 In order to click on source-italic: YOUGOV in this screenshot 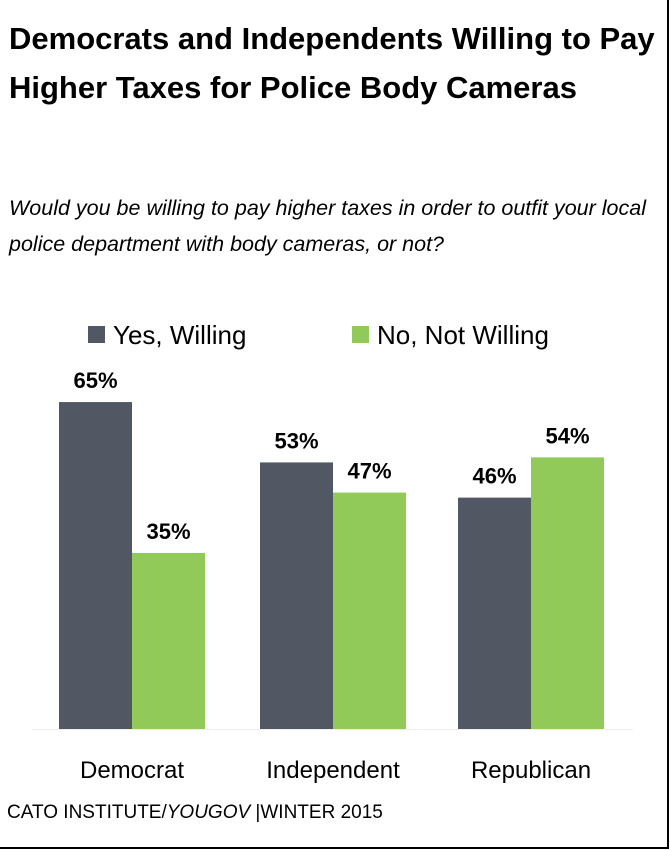, I will do `click(208, 812)`.